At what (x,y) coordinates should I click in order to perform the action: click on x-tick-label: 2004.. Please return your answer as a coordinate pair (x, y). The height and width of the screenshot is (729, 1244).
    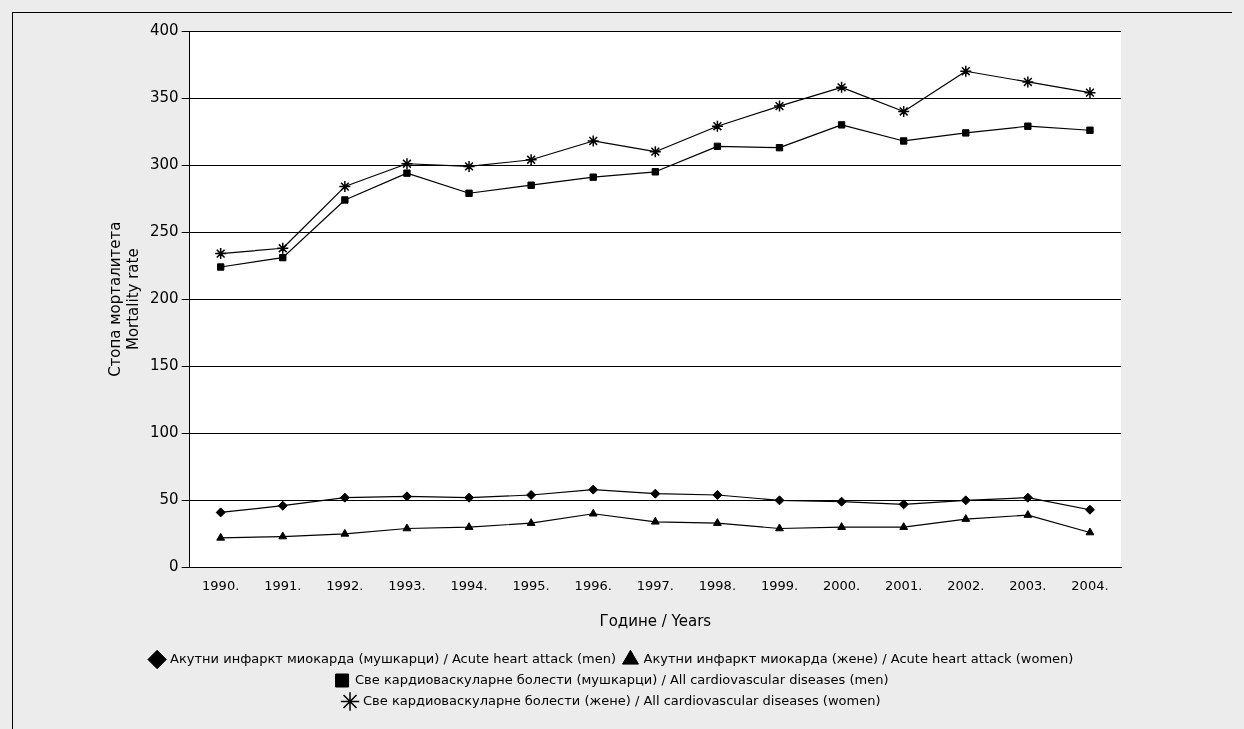
    Looking at the image, I should click on (1090, 585).